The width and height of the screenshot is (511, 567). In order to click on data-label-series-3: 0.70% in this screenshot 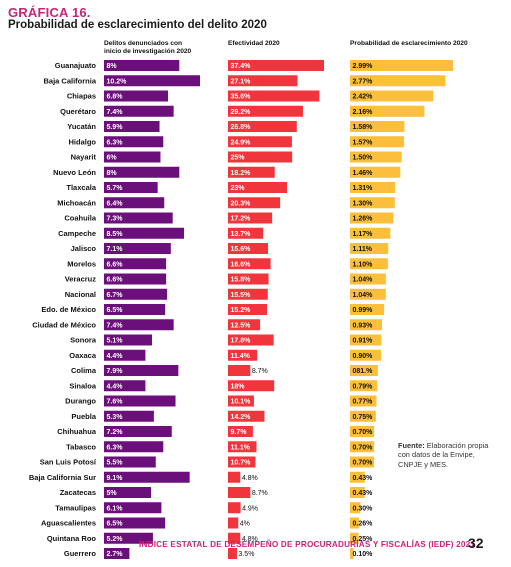, I will do `click(363, 463)`.